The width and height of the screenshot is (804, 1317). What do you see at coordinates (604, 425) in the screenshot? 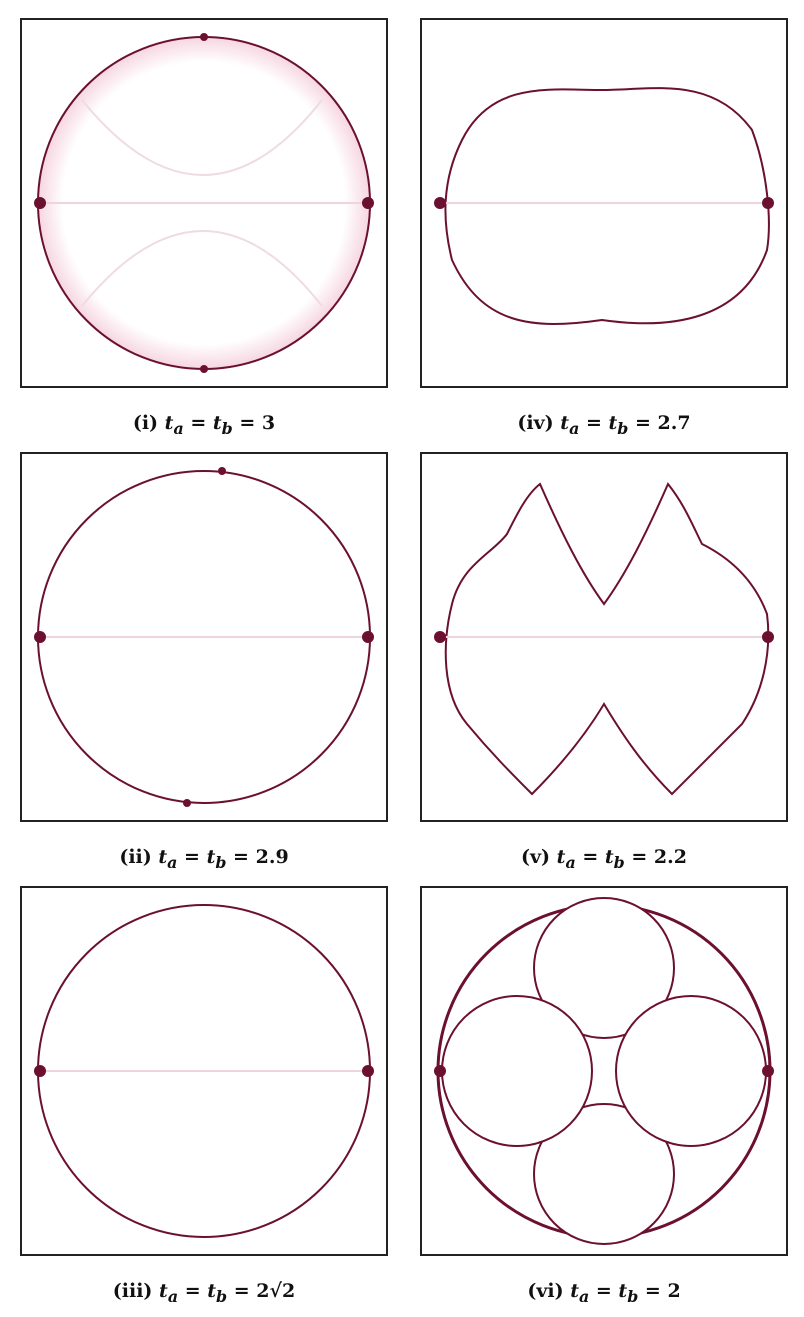
I see `caption-iv: (iv) ta = tb = 2.7` at bounding box center [604, 425].